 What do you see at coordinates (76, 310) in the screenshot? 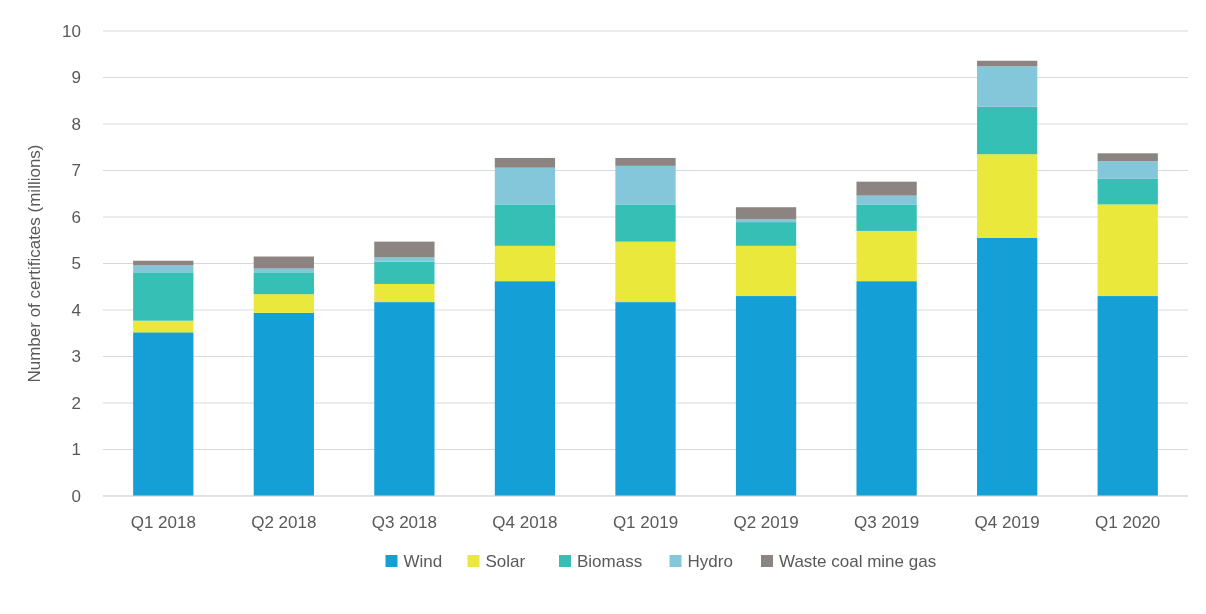
I see `y-tick-label: 4` at bounding box center [76, 310].